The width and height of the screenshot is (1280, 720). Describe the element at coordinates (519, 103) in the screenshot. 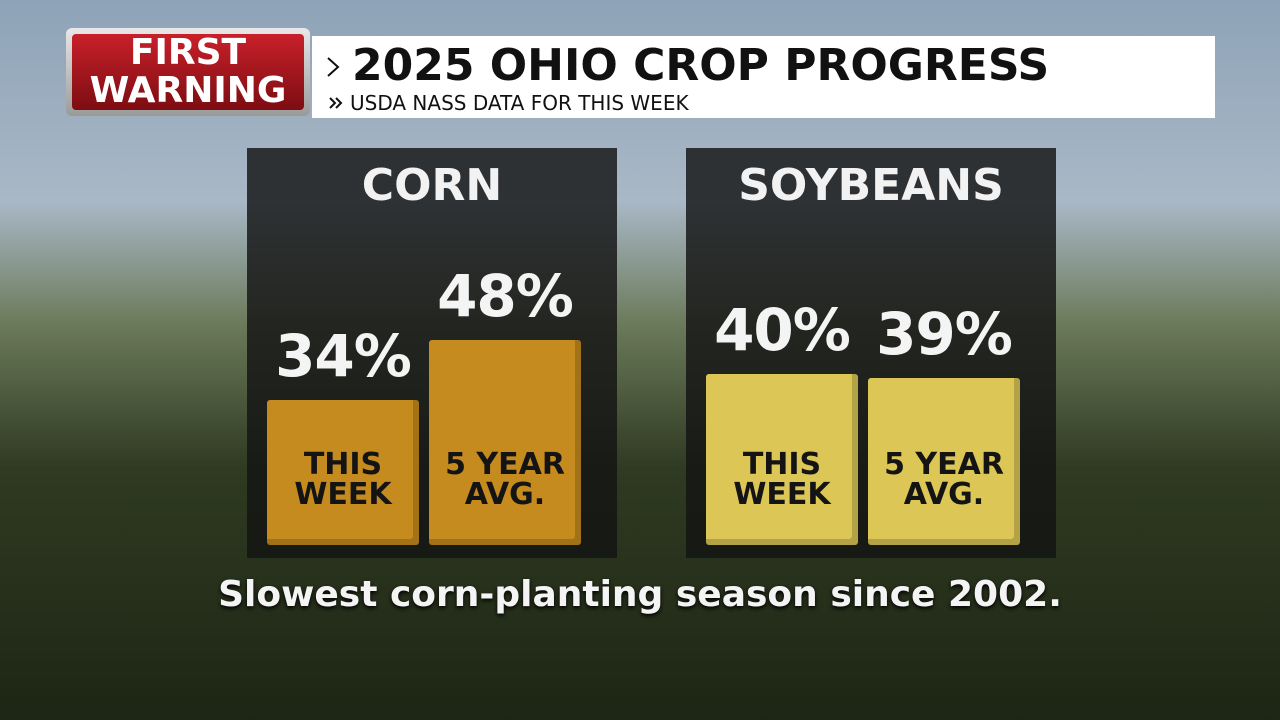

I see `subtitle: USDA NASS DATA FOR THIS WEEK` at that location.